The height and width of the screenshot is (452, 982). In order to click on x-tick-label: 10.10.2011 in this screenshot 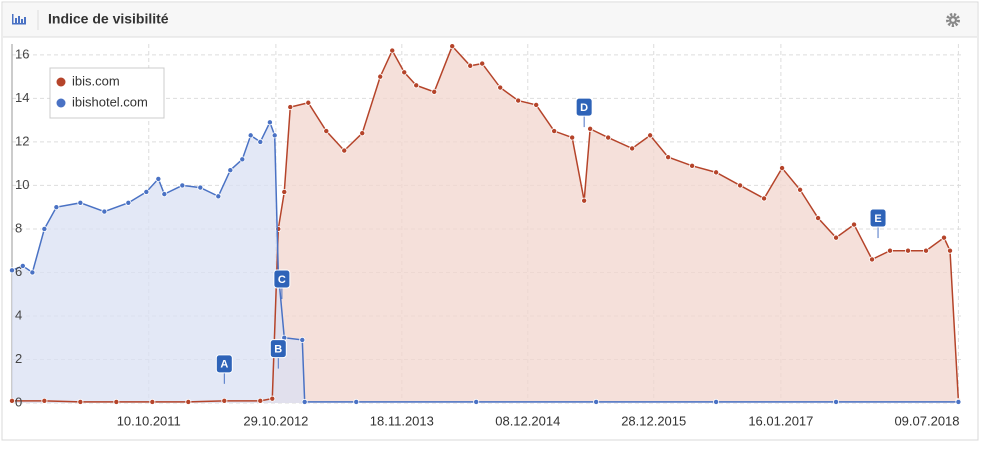, I will do `click(149, 420)`.